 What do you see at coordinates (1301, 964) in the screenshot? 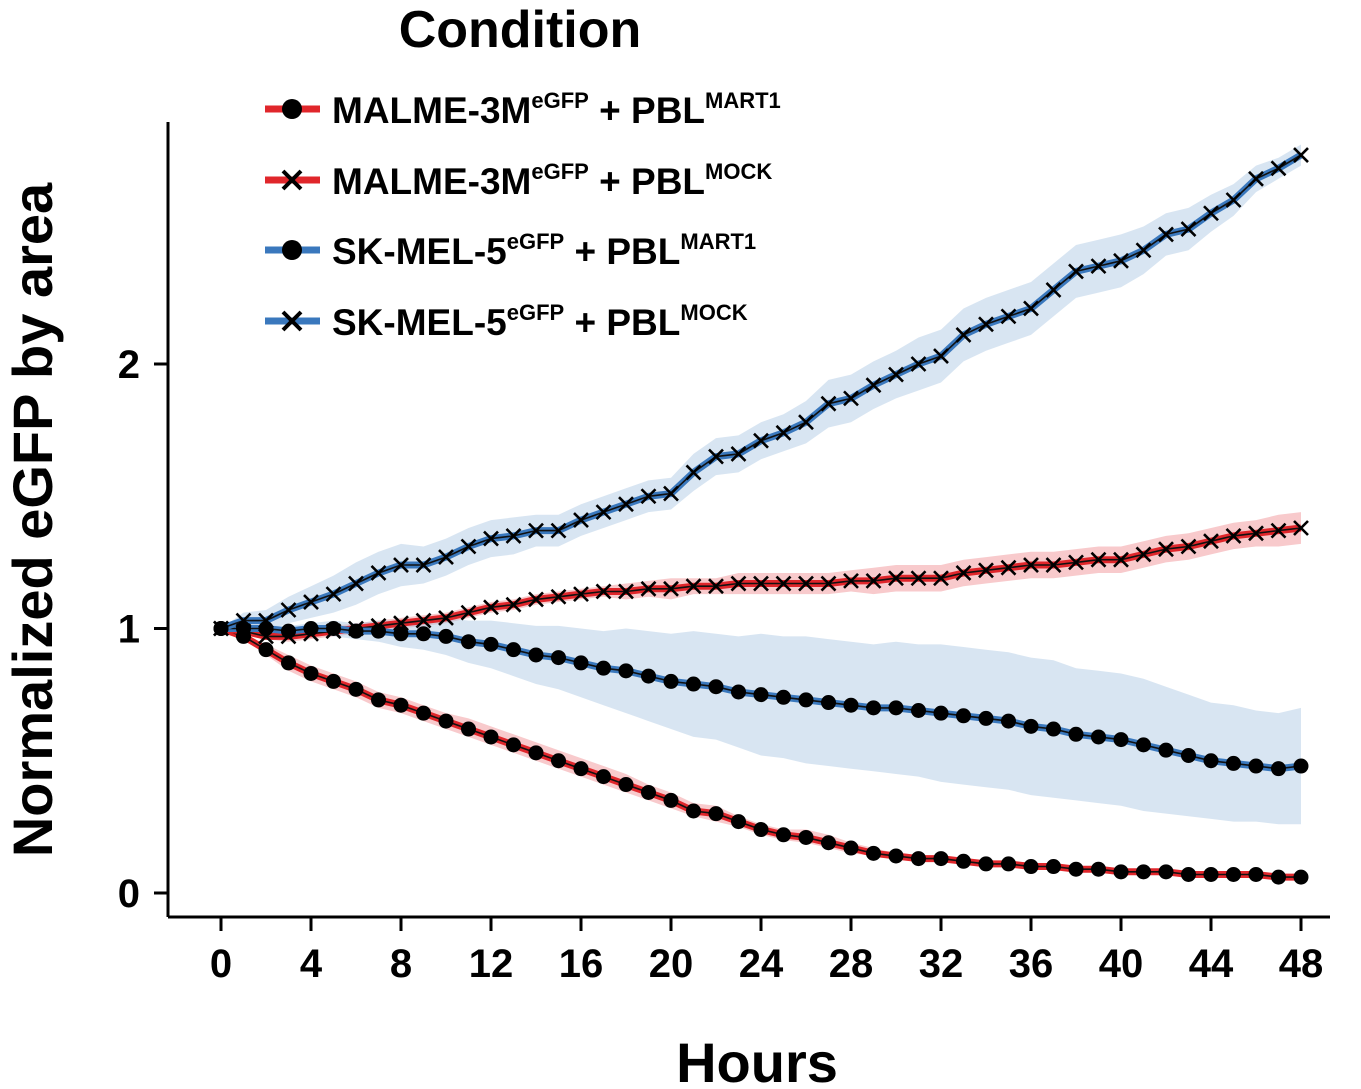
I see `x-tick-label: 48` at bounding box center [1301, 964].